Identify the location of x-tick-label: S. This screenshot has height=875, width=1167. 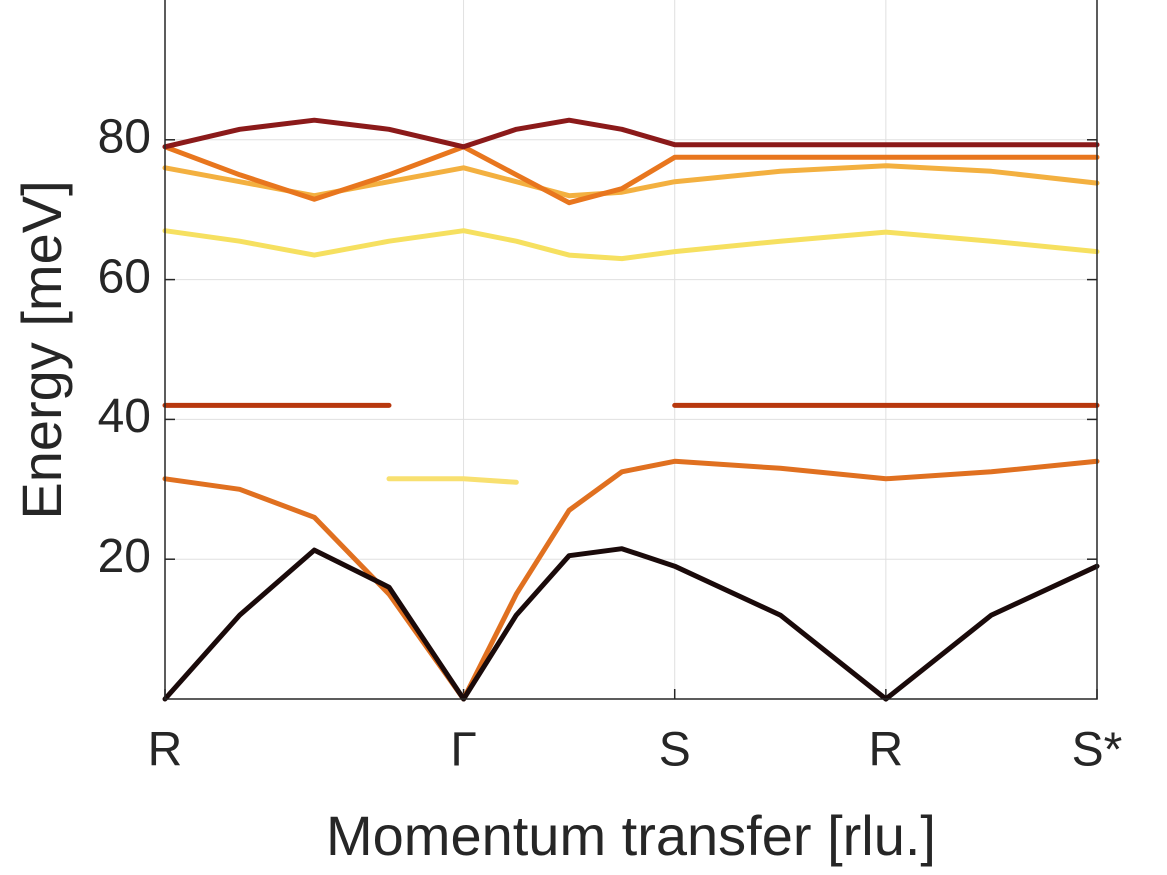
(675, 750).